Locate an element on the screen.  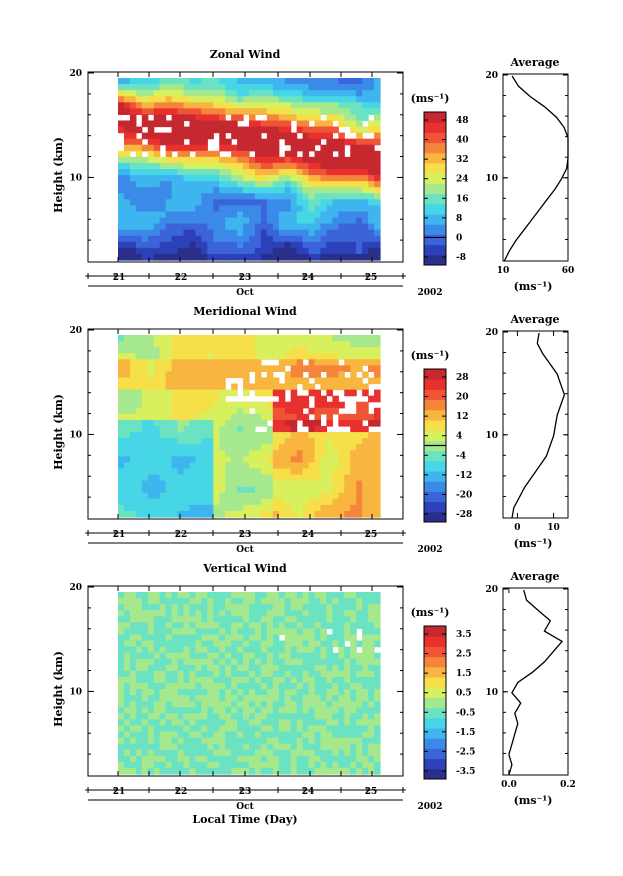
profile-line is located at coordinates (538, 425).